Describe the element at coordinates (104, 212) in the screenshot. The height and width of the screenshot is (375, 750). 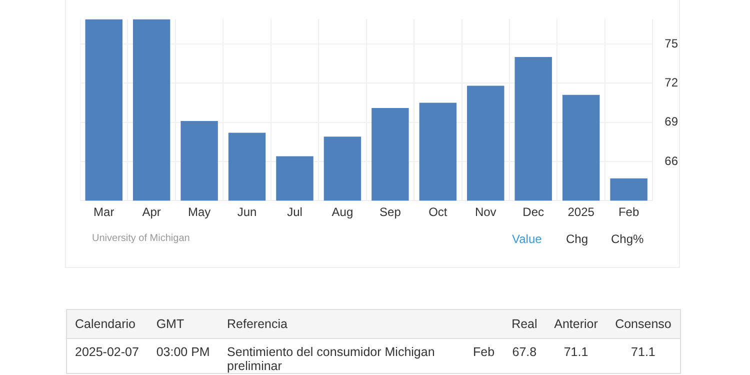
I see `x-tick-label: Mar` at that location.